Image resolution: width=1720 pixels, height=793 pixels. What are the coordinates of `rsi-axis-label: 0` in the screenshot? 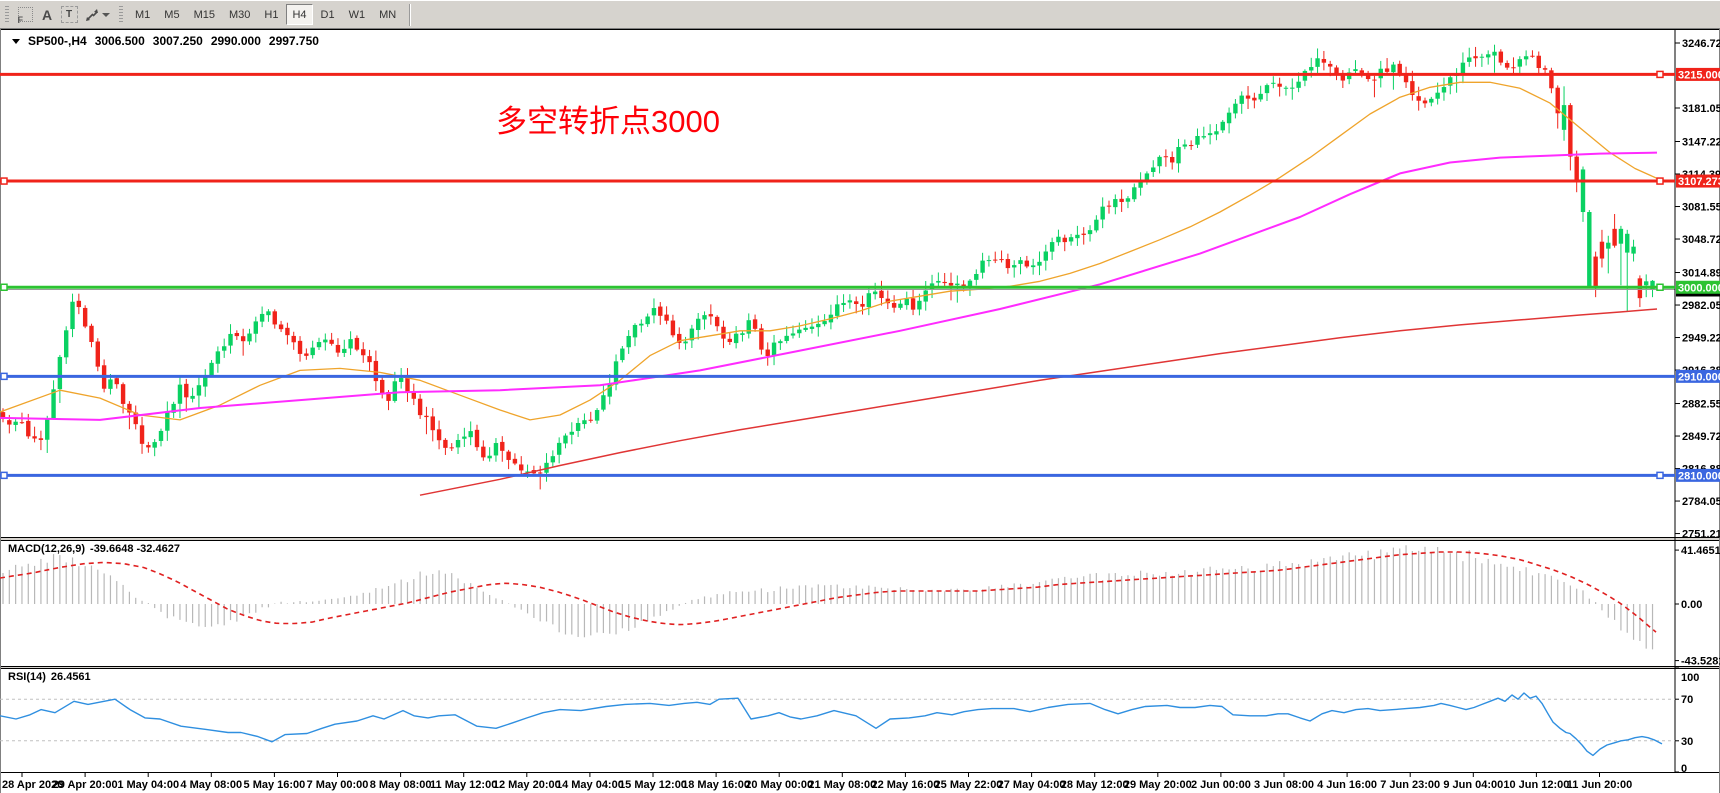 It's located at (1684, 769).